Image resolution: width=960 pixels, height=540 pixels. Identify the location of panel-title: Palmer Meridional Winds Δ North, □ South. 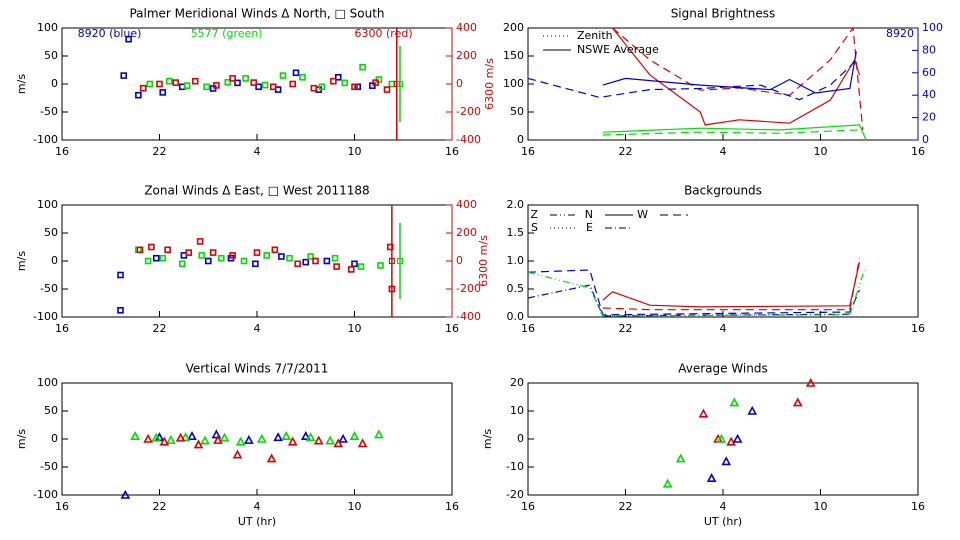
(256, 14).